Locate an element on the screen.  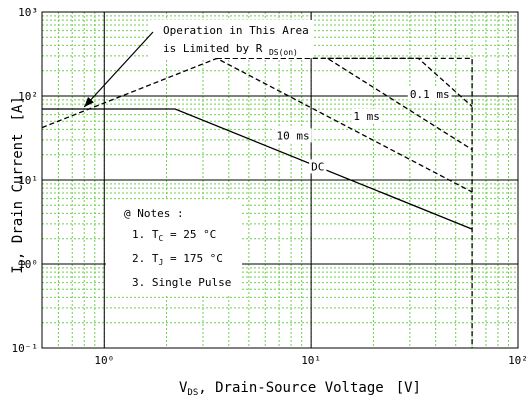
note-item-2: 2. TJ = 175 °C is located at coordinates (177, 259).